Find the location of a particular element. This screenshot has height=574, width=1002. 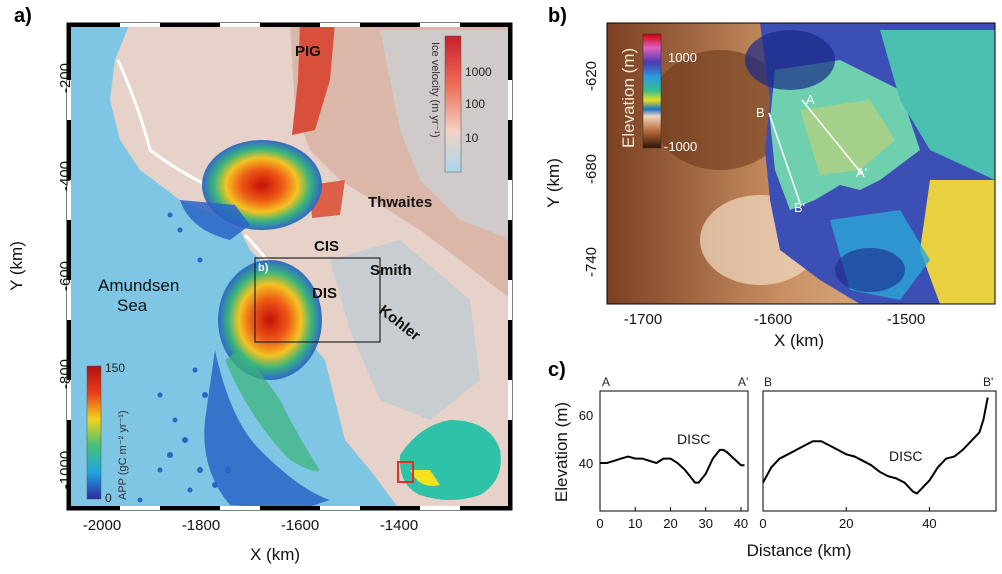

profile-b-line is located at coordinates (875, 446).